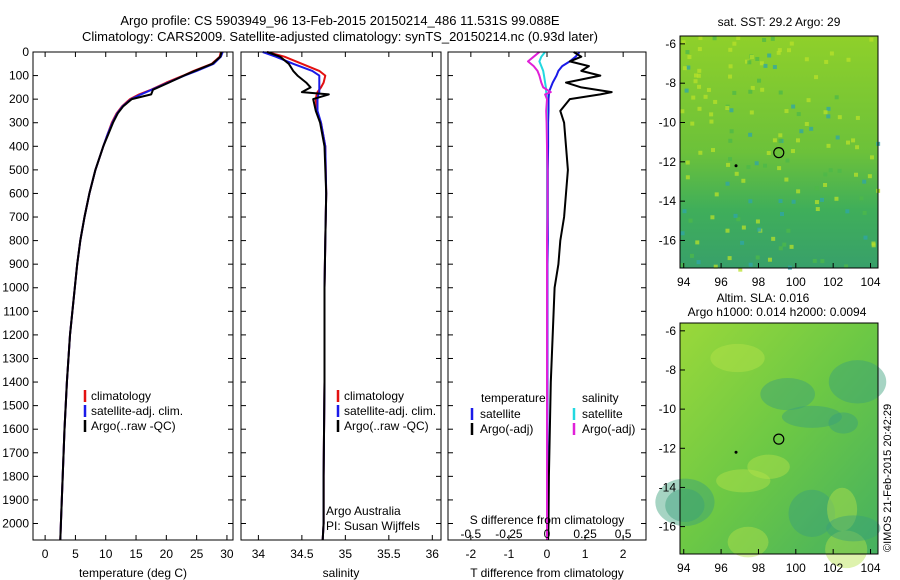 This screenshot has width=900, height=580. What do you see at coordinates (15, 382) in the screenshot?
I see `y-tick-label: 1400` at bounding box center [15, 382].